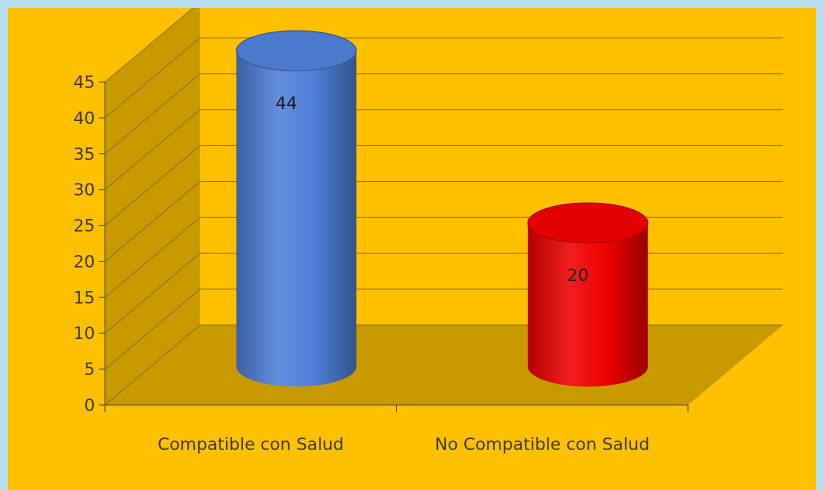  I want to click on y-axis: 0 5 10 15 20 25 30 35 40 45, so click(89, 244).